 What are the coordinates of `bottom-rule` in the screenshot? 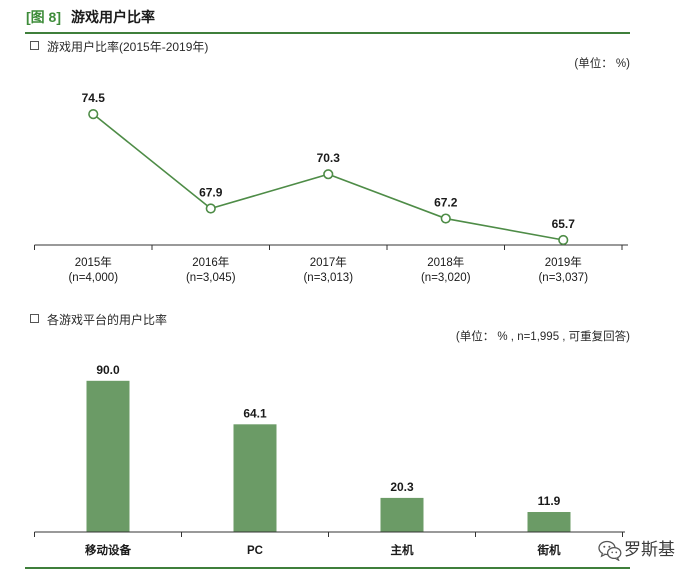 It's located at (327, 568).